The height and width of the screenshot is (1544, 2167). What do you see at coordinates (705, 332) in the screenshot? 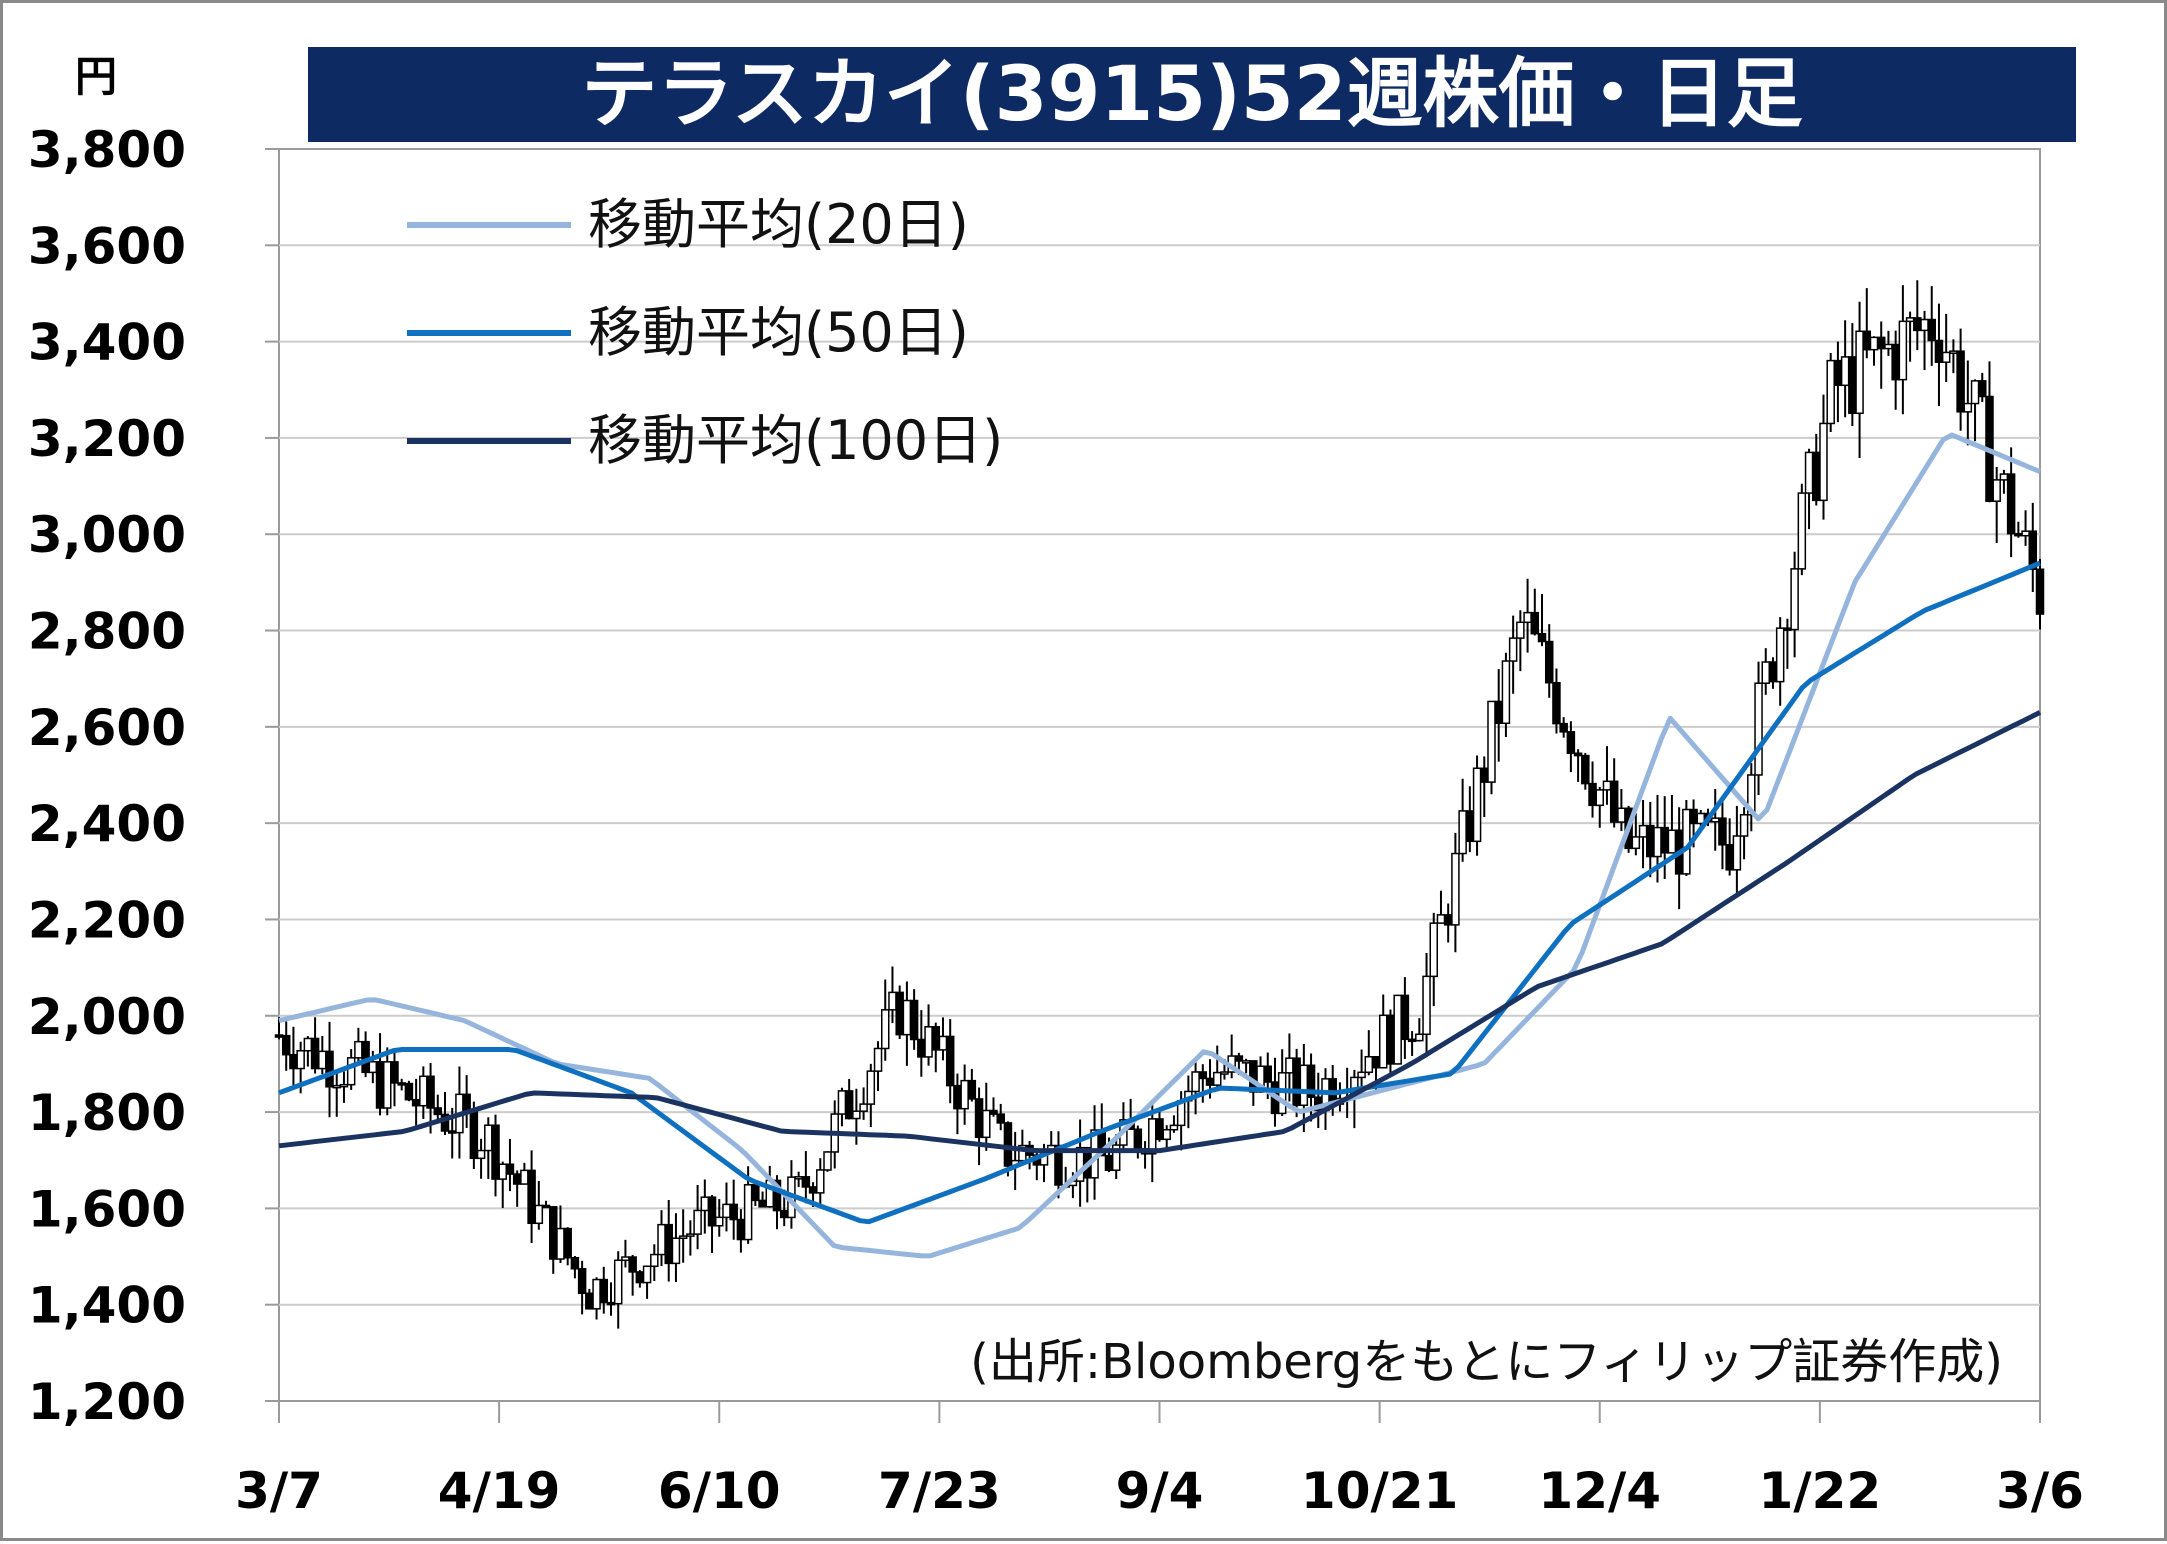
I see `legend: 移動平均(20日) 移動平均(50日) 移動平均(100日)` at bounding box center [705, 332].